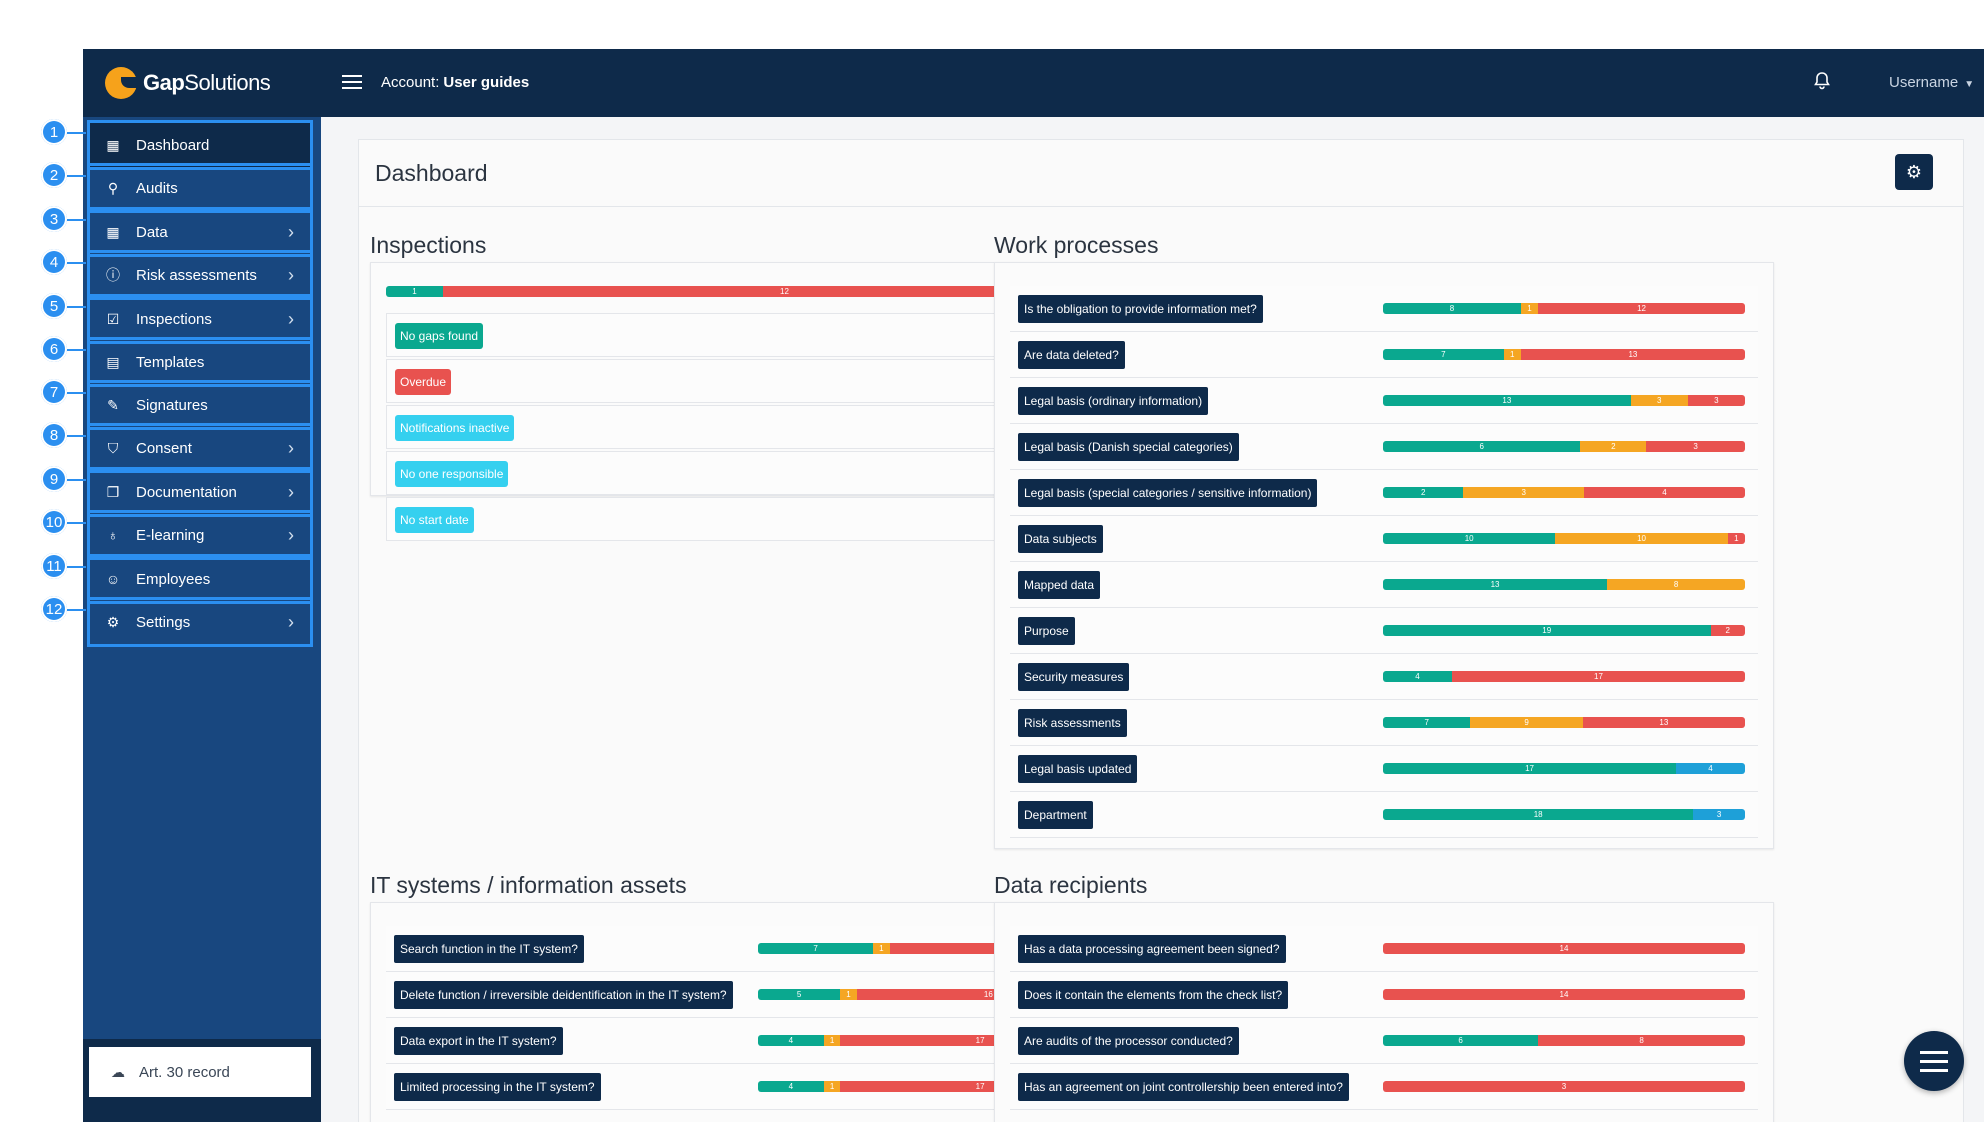  Describe the element at coordinates (1934, 1061) in the screenshot. I see `floating-menu-button` at that location.